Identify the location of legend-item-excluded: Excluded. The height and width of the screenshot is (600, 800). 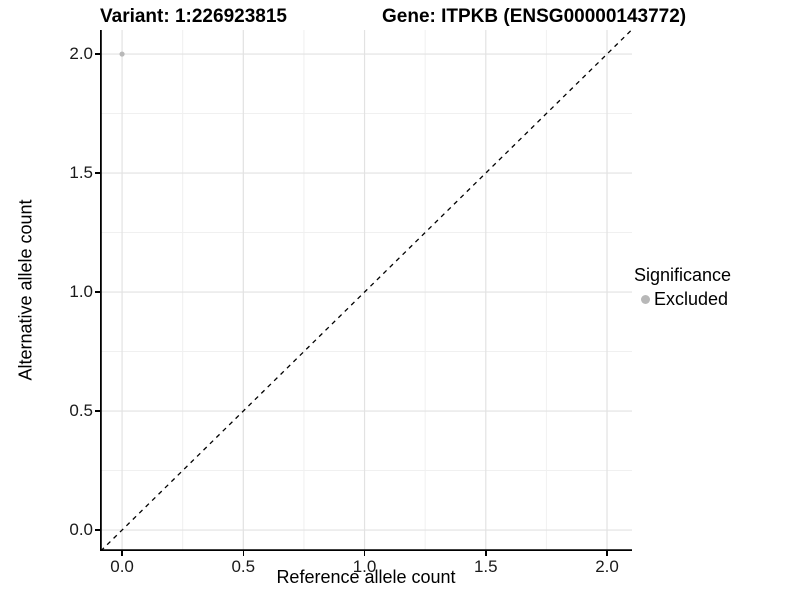
(682, 299).